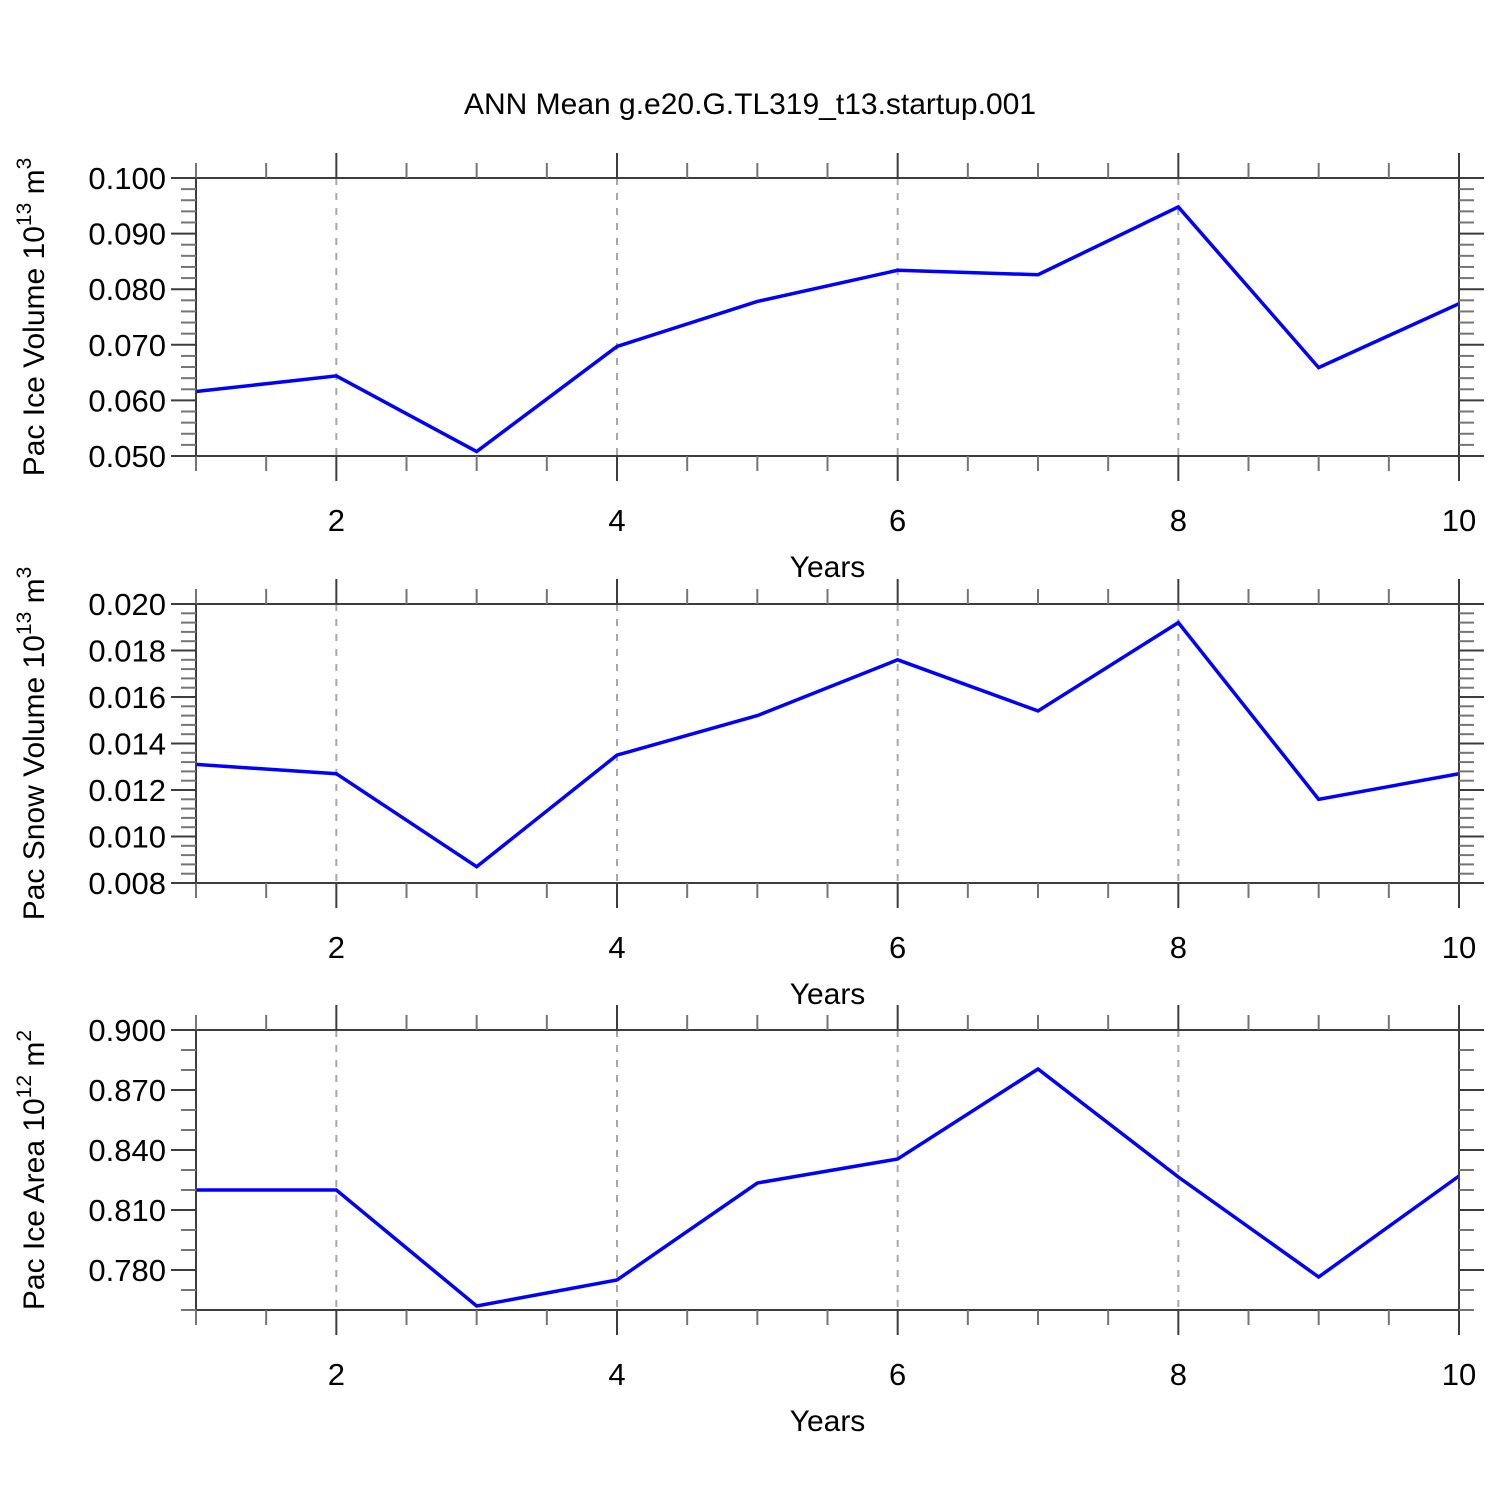 The height and width of the screenshot is (1500, 1500). Describe the element at coordinates (127, 651) in the screenshot. I see `y-tick-label: 0.018` at that location.